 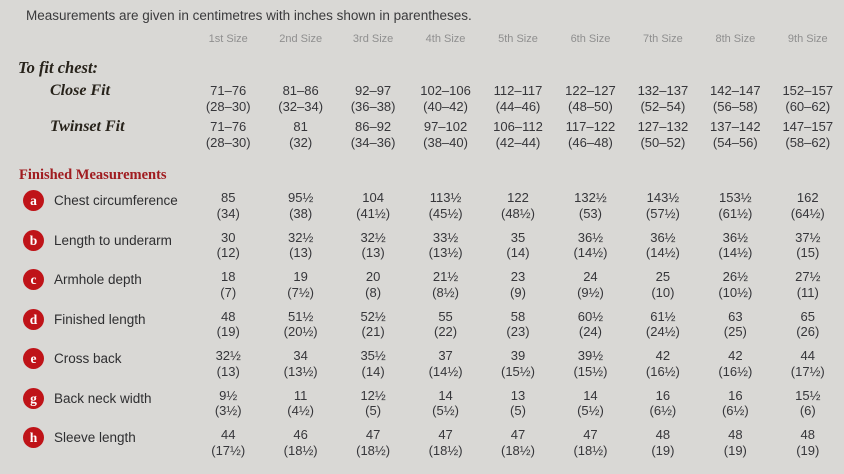 What do you see at coordinates (518, 316) in the screenshot?
I see `cm-value: 58` at bounding box center [518, 316].